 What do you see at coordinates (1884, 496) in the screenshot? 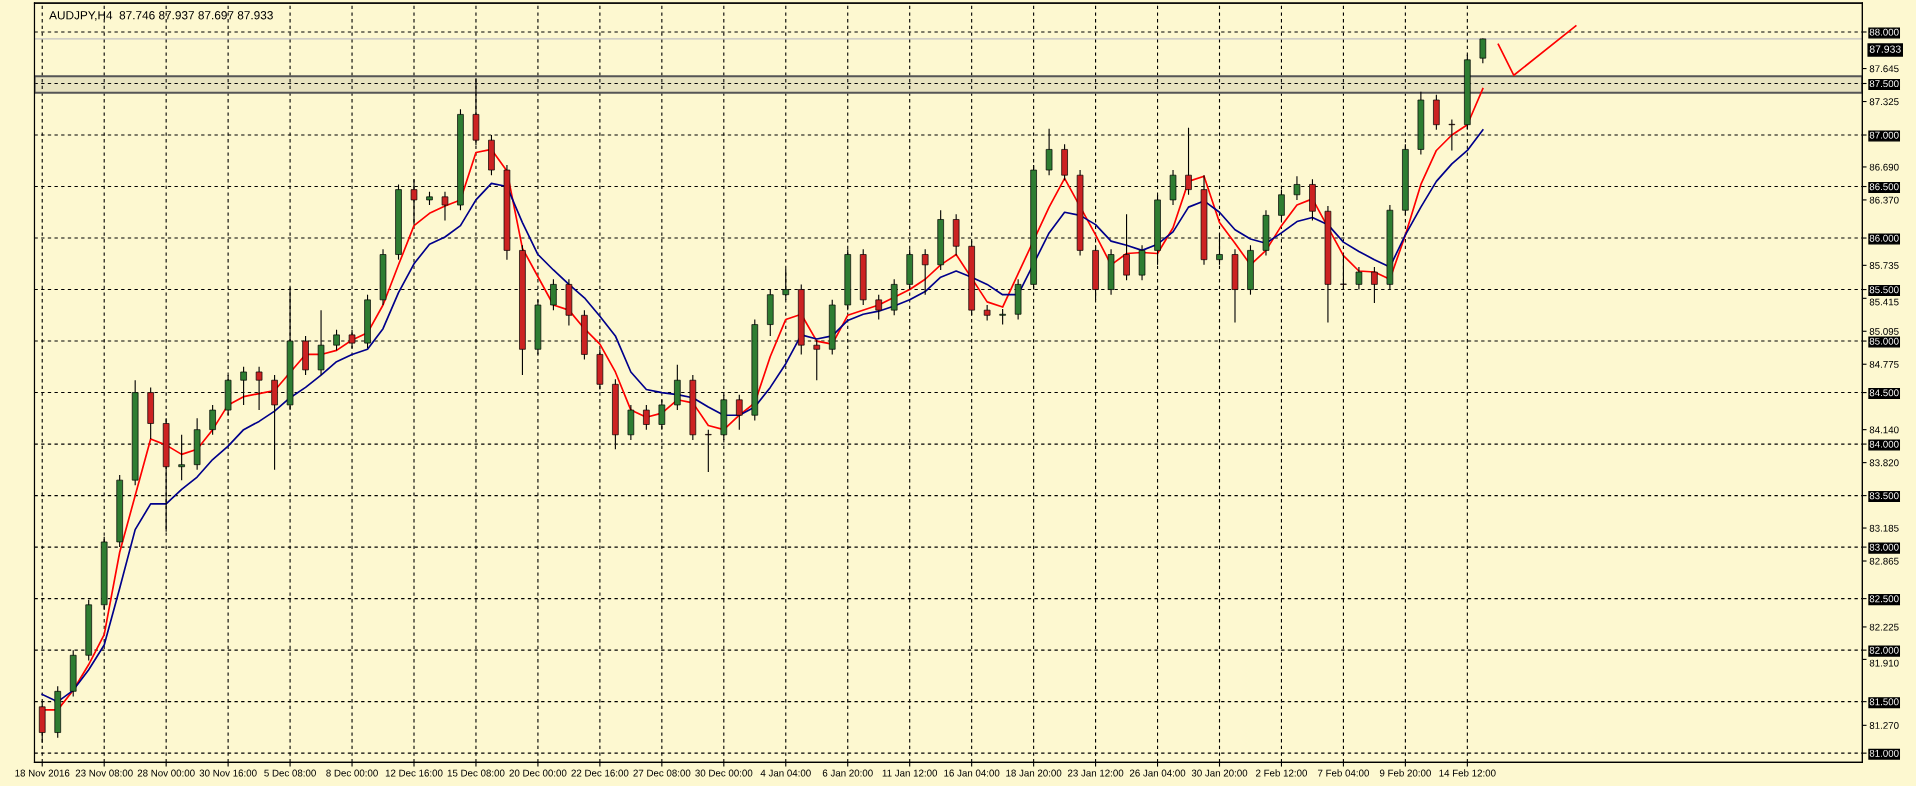
I see `y-tick-label: 83.500` at bounding box center [1884, 496].